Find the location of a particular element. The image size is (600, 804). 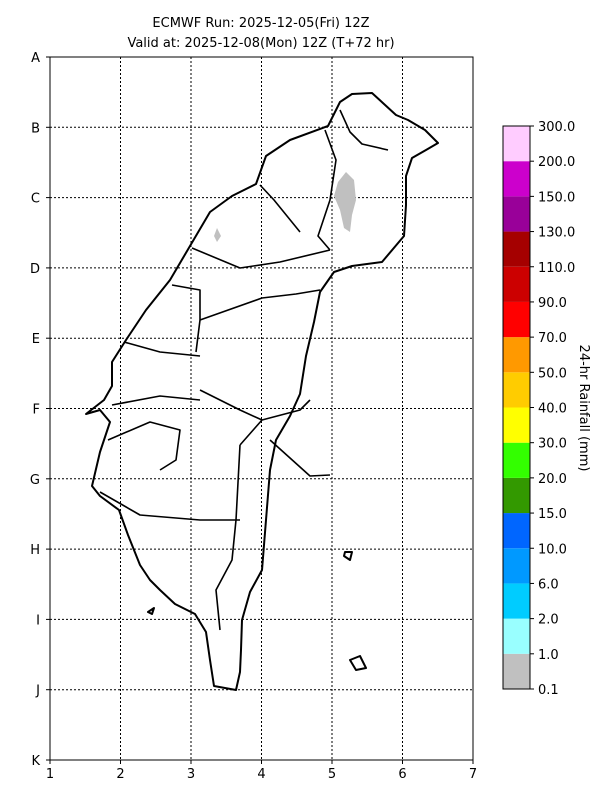

y-label: K is located at coordinates (35, 761).